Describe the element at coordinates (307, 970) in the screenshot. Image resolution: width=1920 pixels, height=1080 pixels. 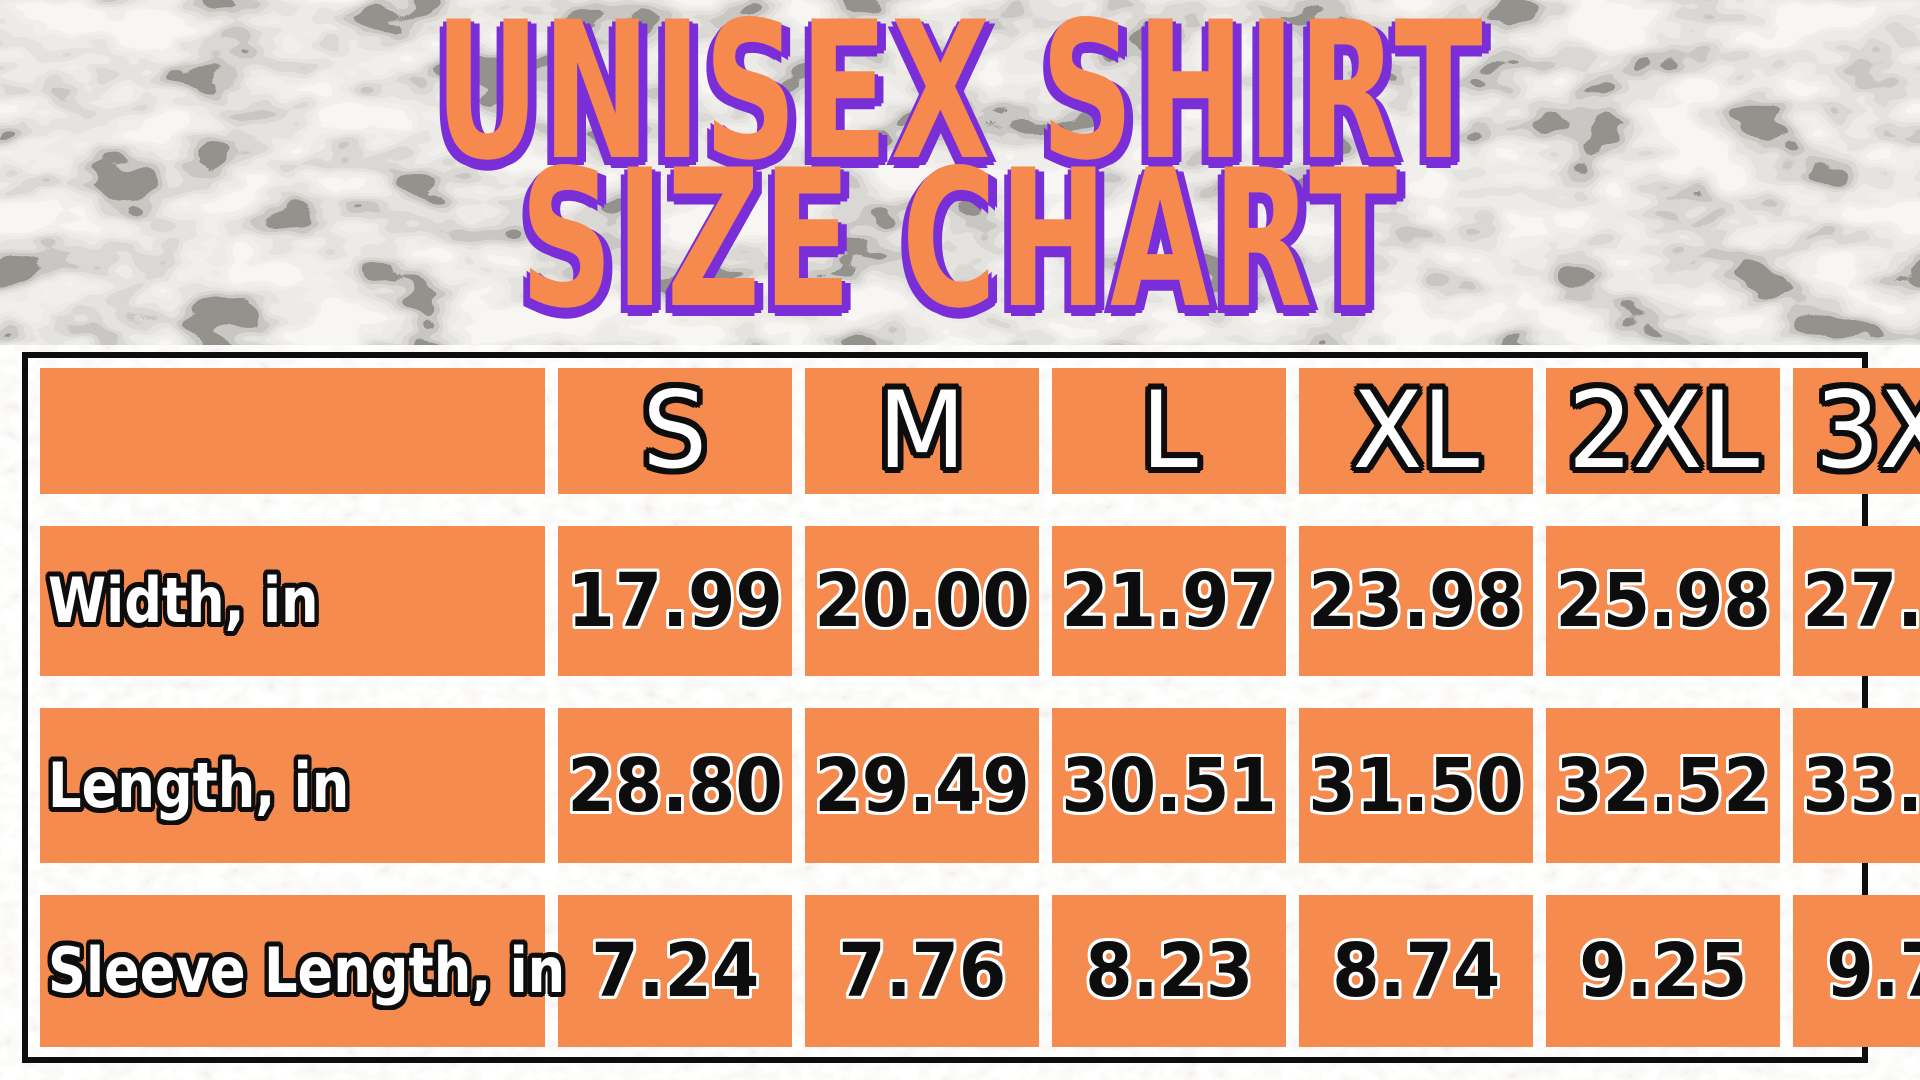
I see `row-label-text: Sleeve Length, in` at that location.